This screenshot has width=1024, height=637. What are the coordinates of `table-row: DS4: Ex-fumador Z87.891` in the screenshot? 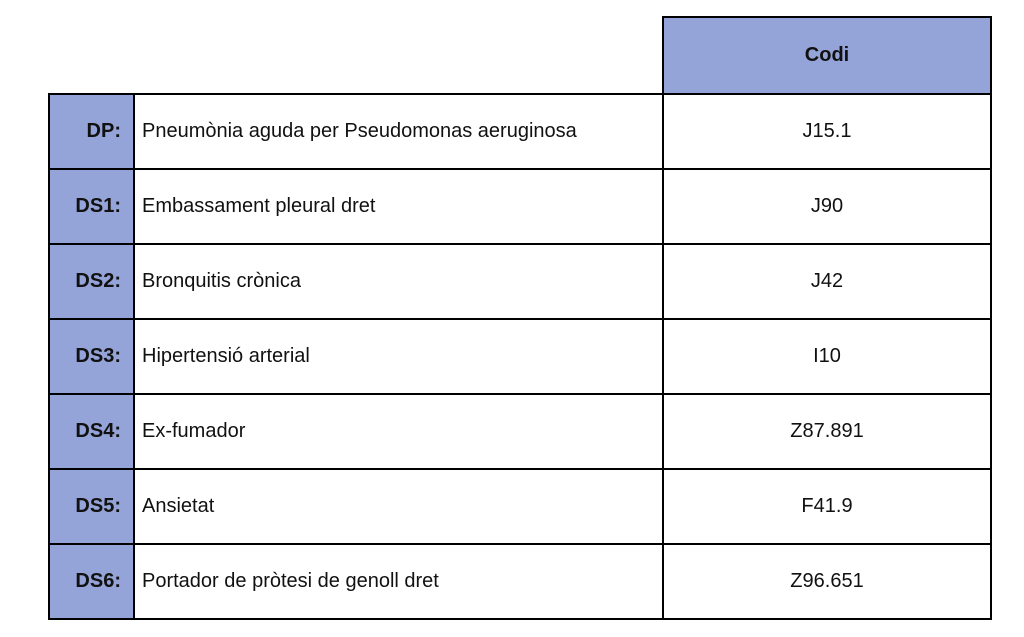 It's located at (520, 431).